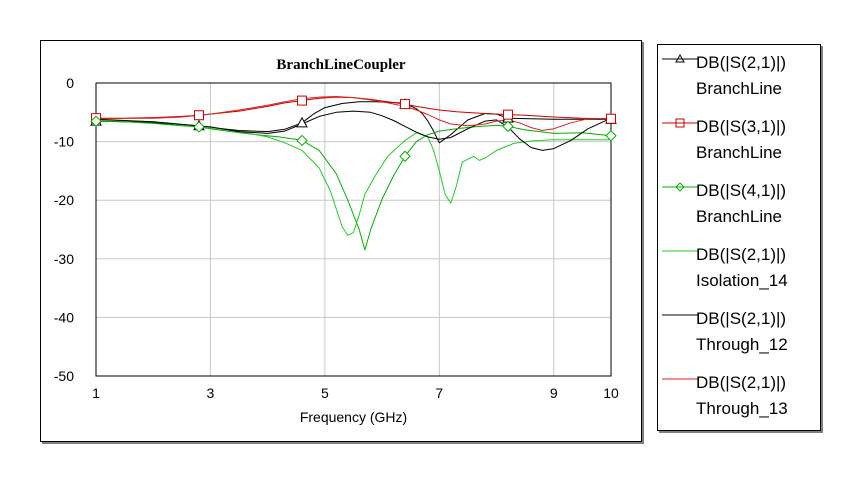  I want to click on legend-label: DB(|S(4,1)|), so click(741, 190).